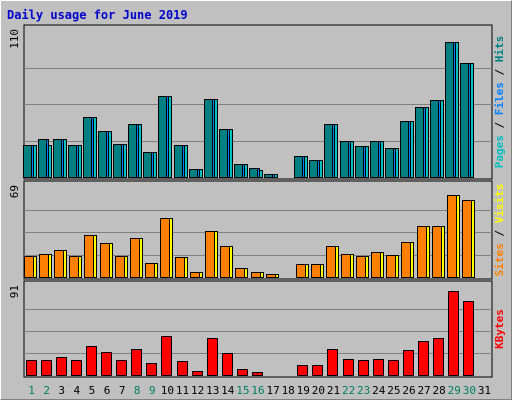 The height and width of the screenshot is (401, 512). What do you see at coordinates (499, 230) in the screenshot?
I see `side-label-visits-sites: Sites / Visits` at bounding box center [499, 230].